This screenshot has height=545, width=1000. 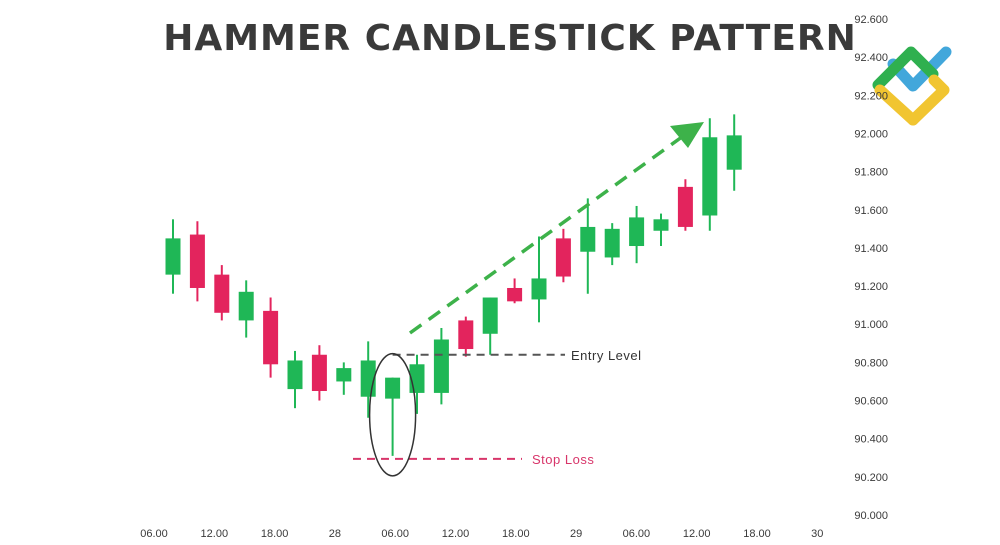 What do you see at coordinates (606, 355) in the screenshot?
I see `entry-level-label: Entry Level` at bounding box center [606, 355].